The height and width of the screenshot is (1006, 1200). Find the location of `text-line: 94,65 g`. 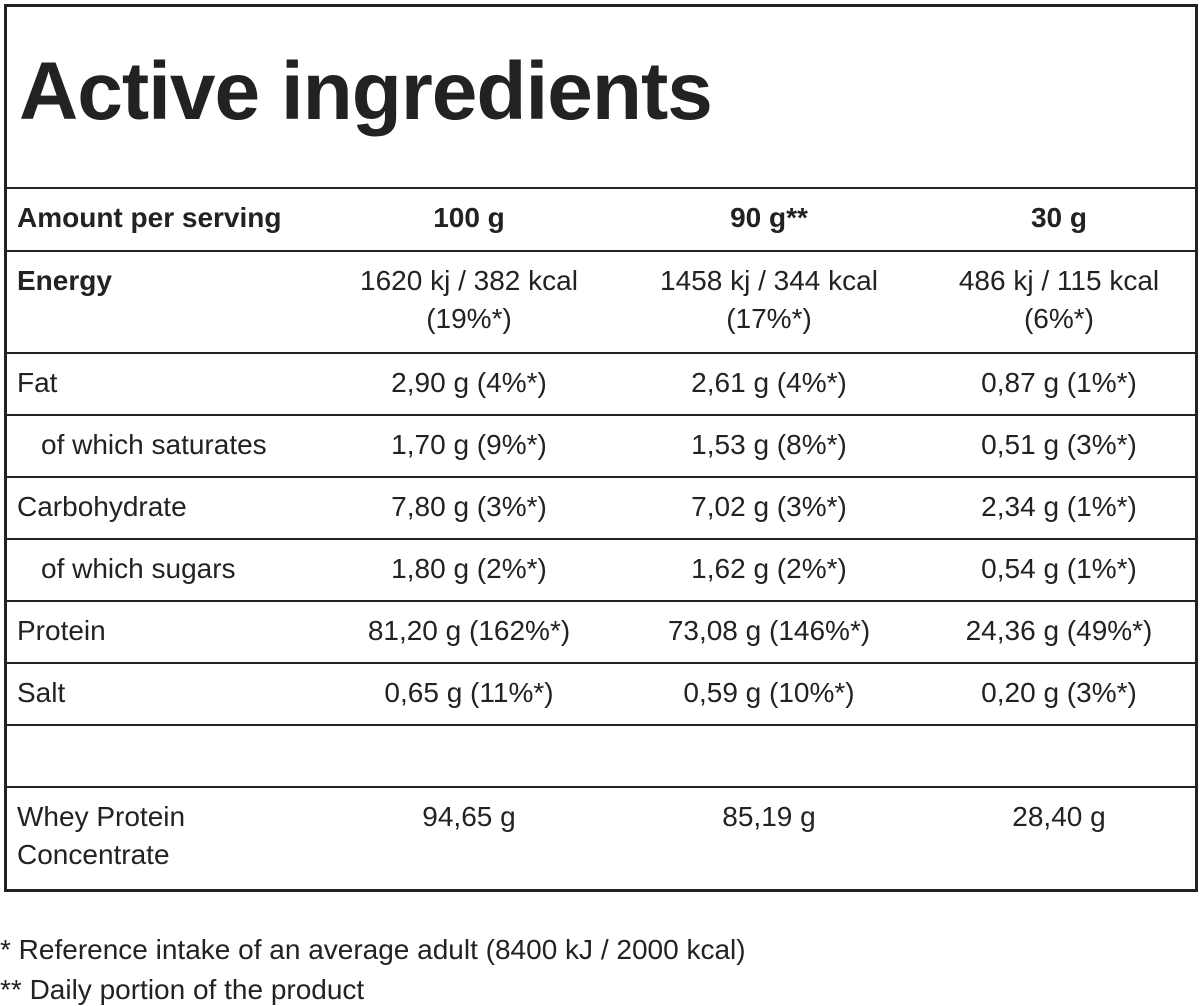

text-line: 94,65 g is located at coordinates (469, 816).